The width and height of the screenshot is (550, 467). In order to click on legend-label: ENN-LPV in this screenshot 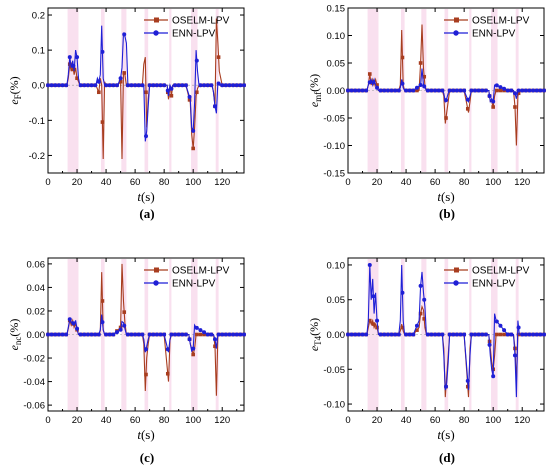, I will do `click(494, 34)`.